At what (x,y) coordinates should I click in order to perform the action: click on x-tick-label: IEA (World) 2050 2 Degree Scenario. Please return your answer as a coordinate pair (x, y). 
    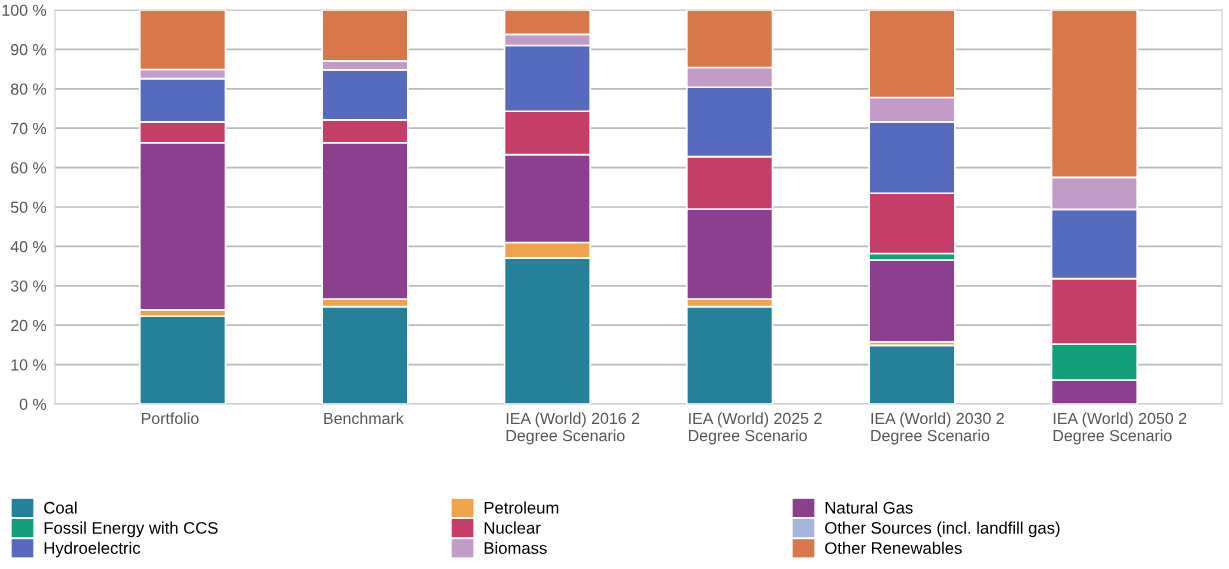
    Looking at the image, I should click on (1120, 428).